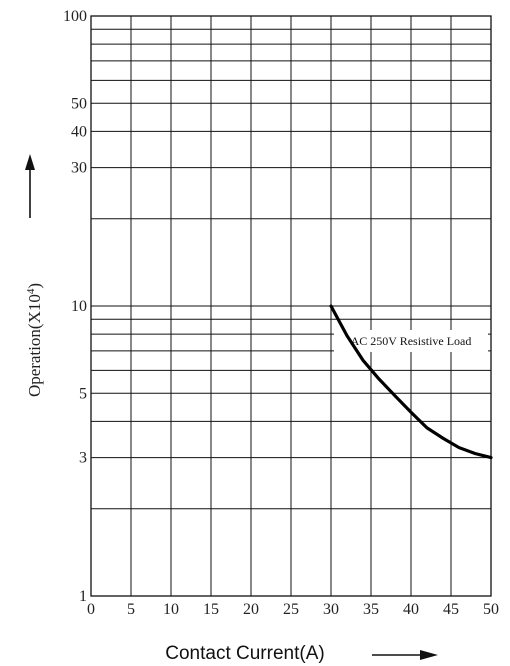 The height and width of the screenshot is (666, 510). What do you see at coordinates (331, 609) in the screenshot?
I see `x-tick-label: 30` at bounding box center [331, 609].